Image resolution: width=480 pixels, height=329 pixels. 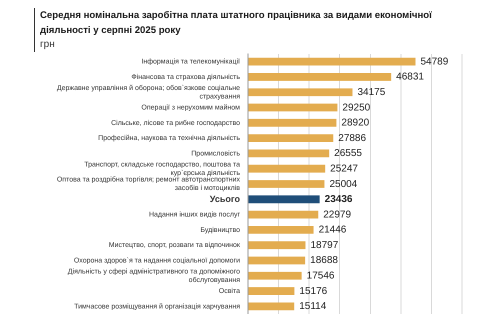 What do you see at coordinates (355, 123) in the screenshot?
I see `data-label: 28920` at bounding box center [355, 123].